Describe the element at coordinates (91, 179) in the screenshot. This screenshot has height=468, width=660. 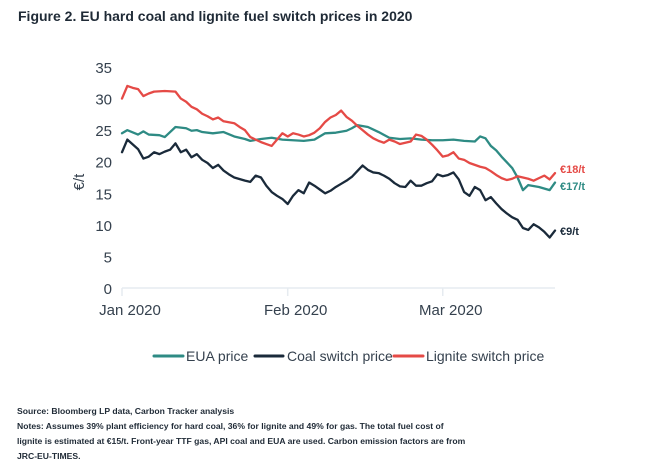
I see `y-axis: 0 5 10 15 20 25 30 35 €/t` at that location.